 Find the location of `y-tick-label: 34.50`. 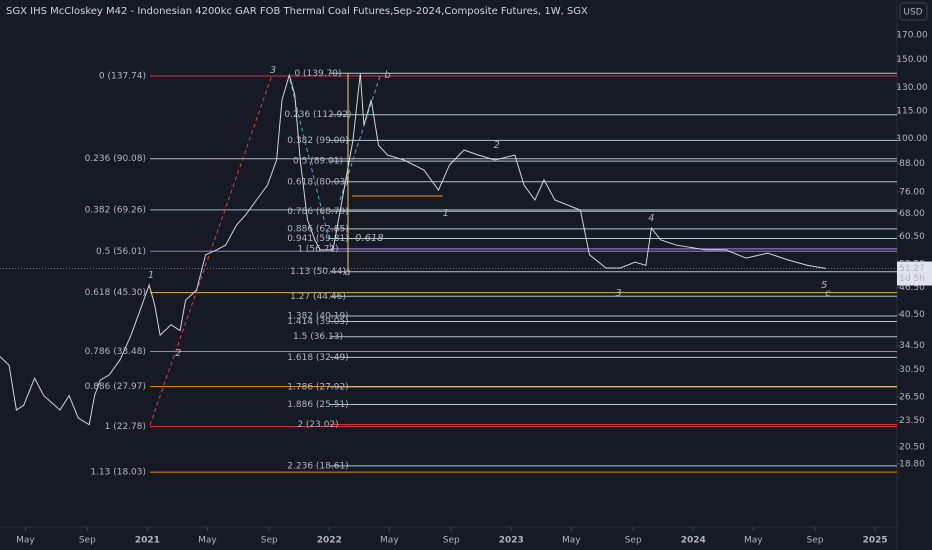

y-tick-label: 34.50 is located at coordinates (912, 346).